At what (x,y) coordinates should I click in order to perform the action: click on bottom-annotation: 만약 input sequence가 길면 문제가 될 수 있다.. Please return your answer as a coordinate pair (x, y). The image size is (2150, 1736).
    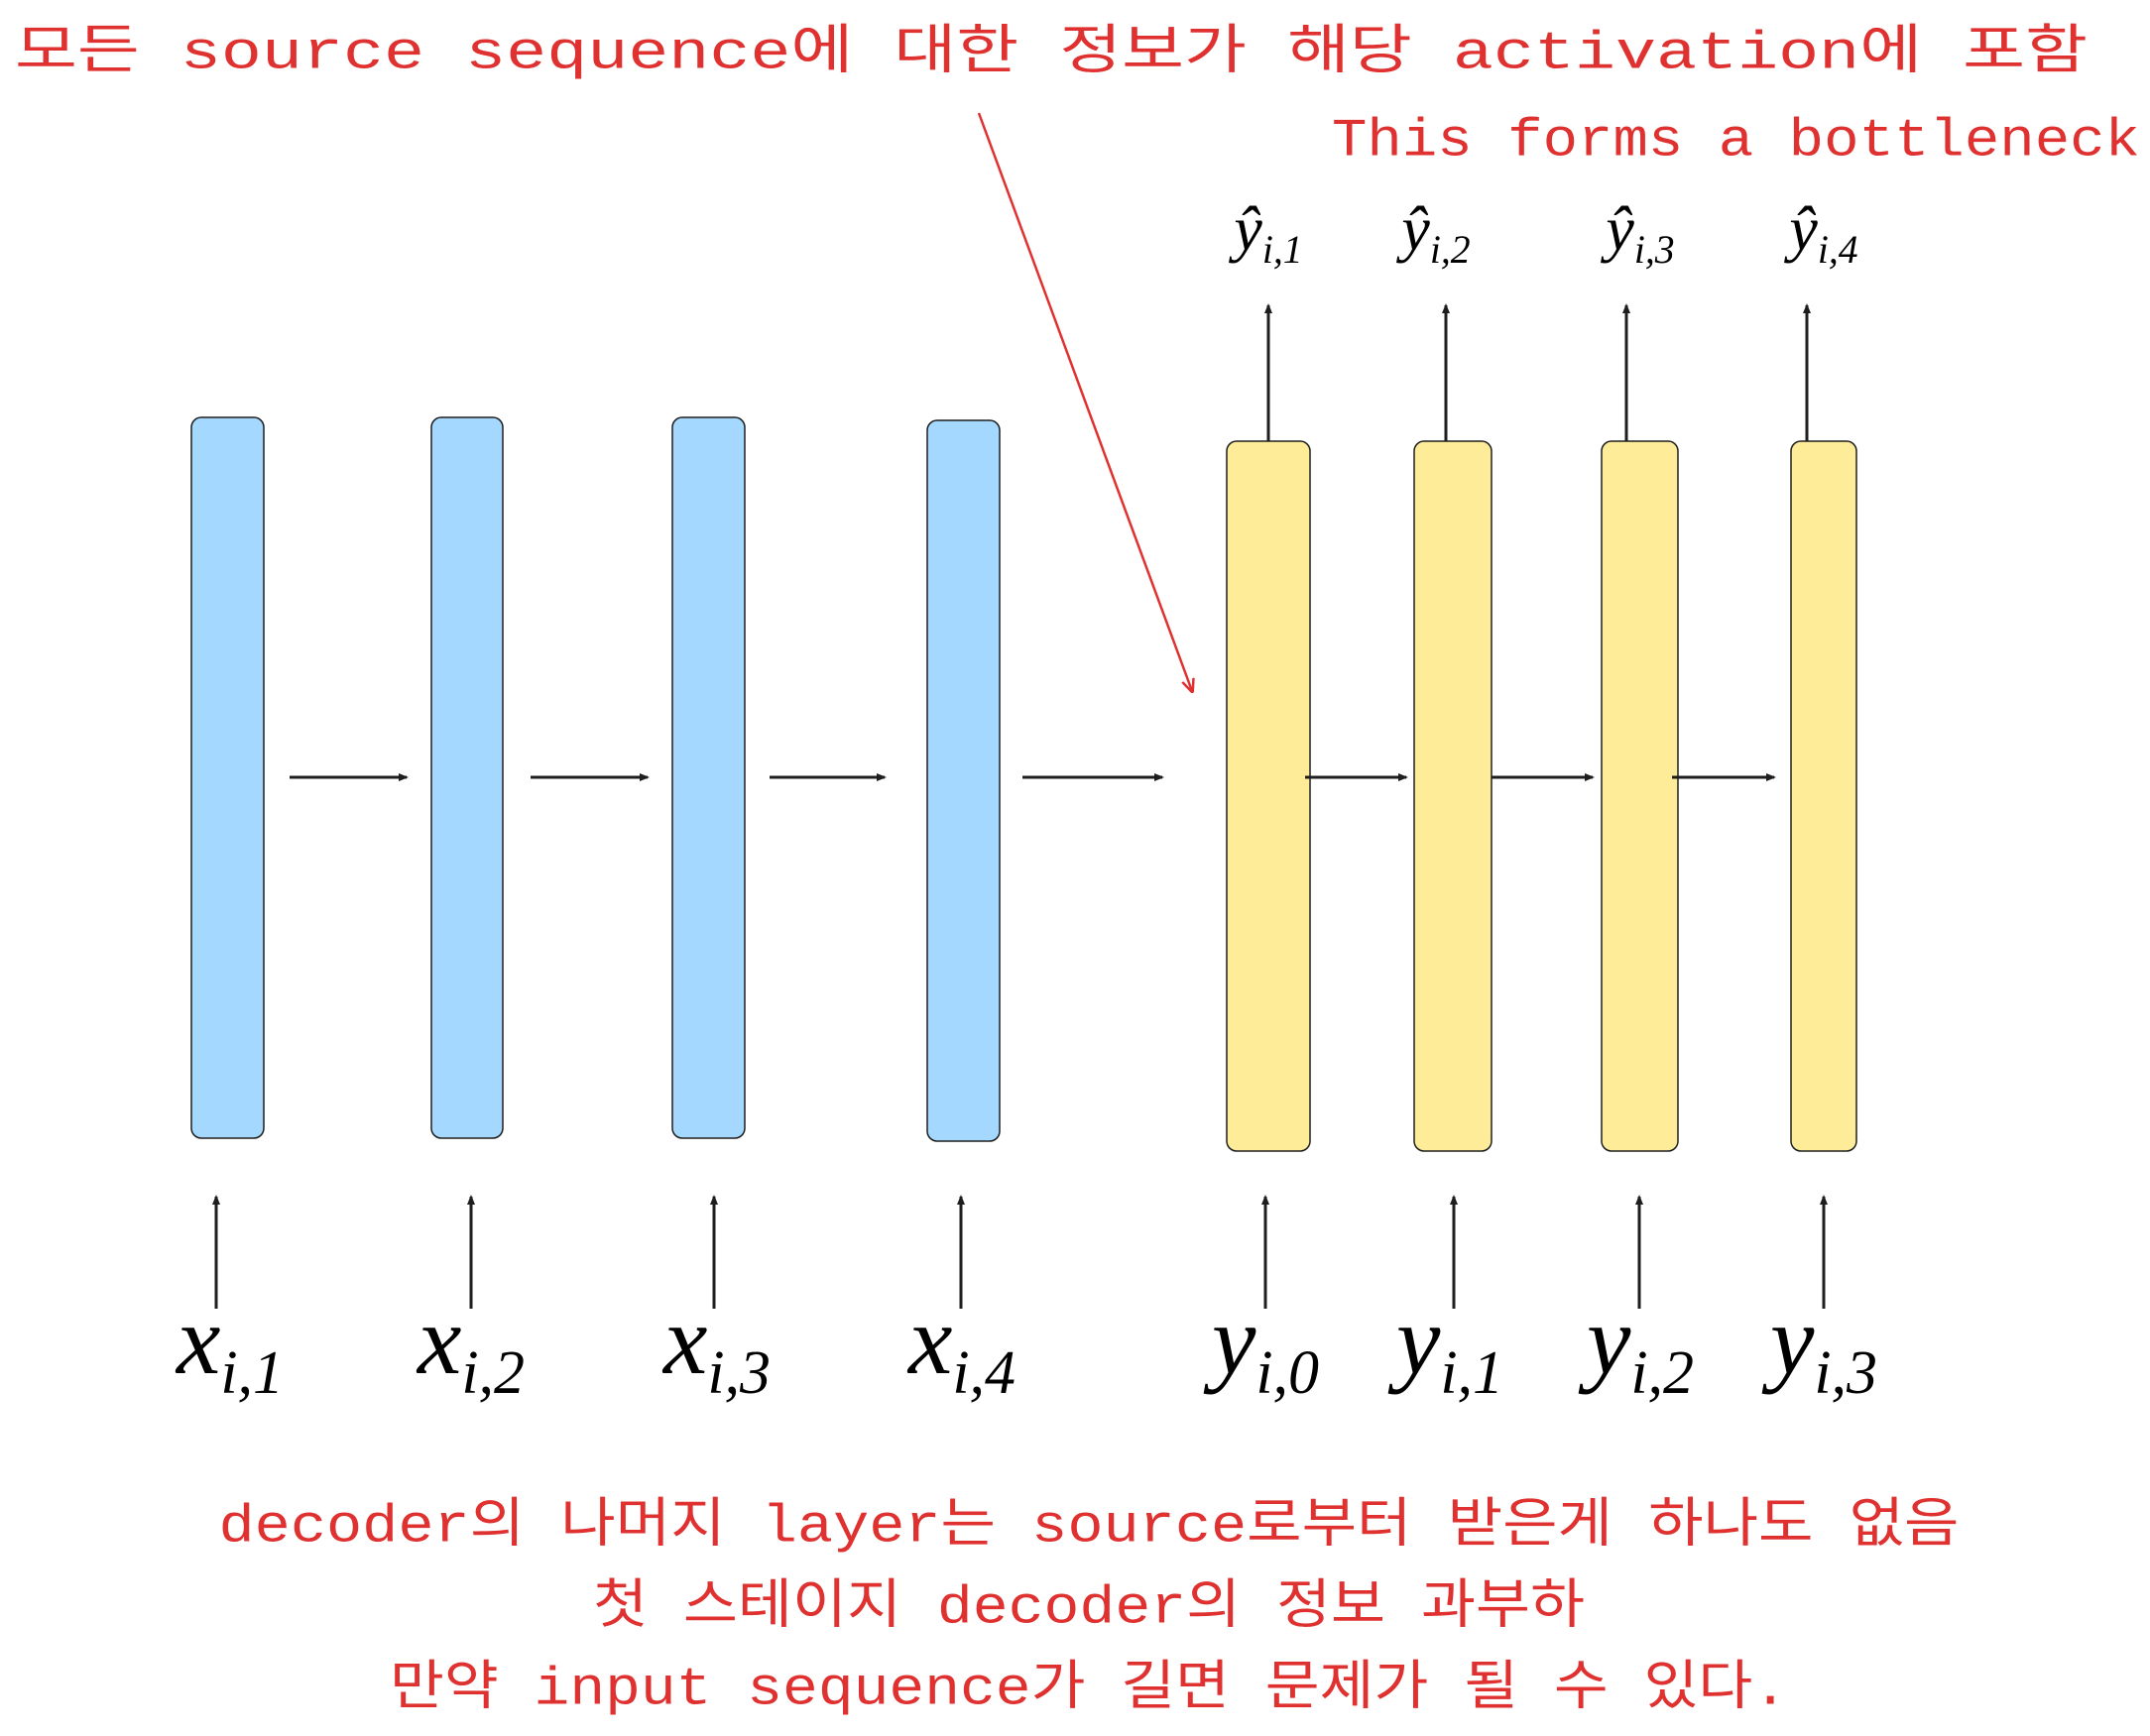
    Looking at the image, I should click on (1089, 1689).